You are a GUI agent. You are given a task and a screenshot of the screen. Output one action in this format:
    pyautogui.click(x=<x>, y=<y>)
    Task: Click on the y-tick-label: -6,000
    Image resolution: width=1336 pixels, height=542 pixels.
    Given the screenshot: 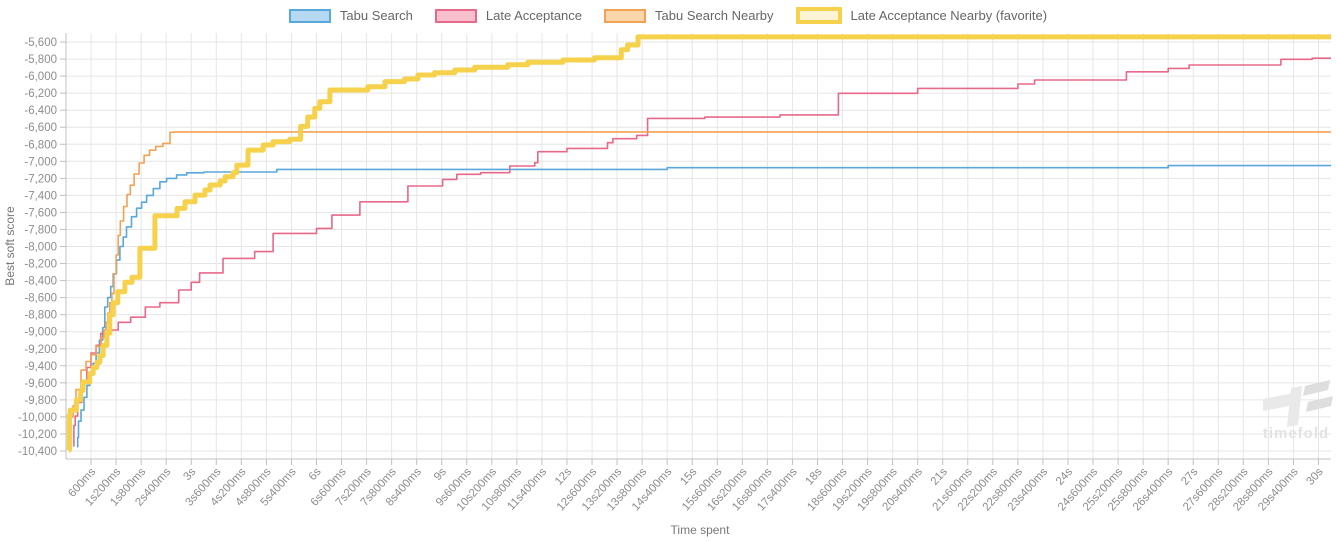 What is the action you would take?
    pyautogui.click(x=40, y=77)
    